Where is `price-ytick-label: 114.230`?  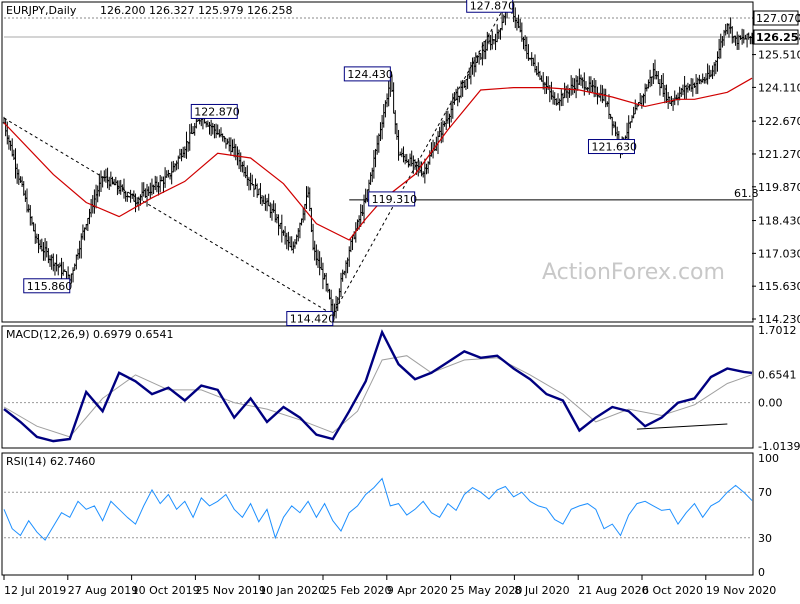 price-ytick-label: 114.230 is located at coordinates (779, 319).